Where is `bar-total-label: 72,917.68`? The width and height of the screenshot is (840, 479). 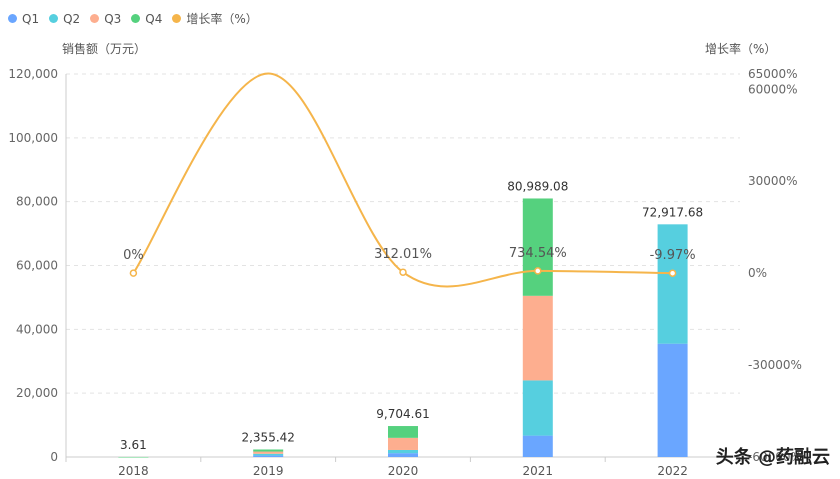
bar-total-label: 72,917.68 is located at coordinates (672, 212).